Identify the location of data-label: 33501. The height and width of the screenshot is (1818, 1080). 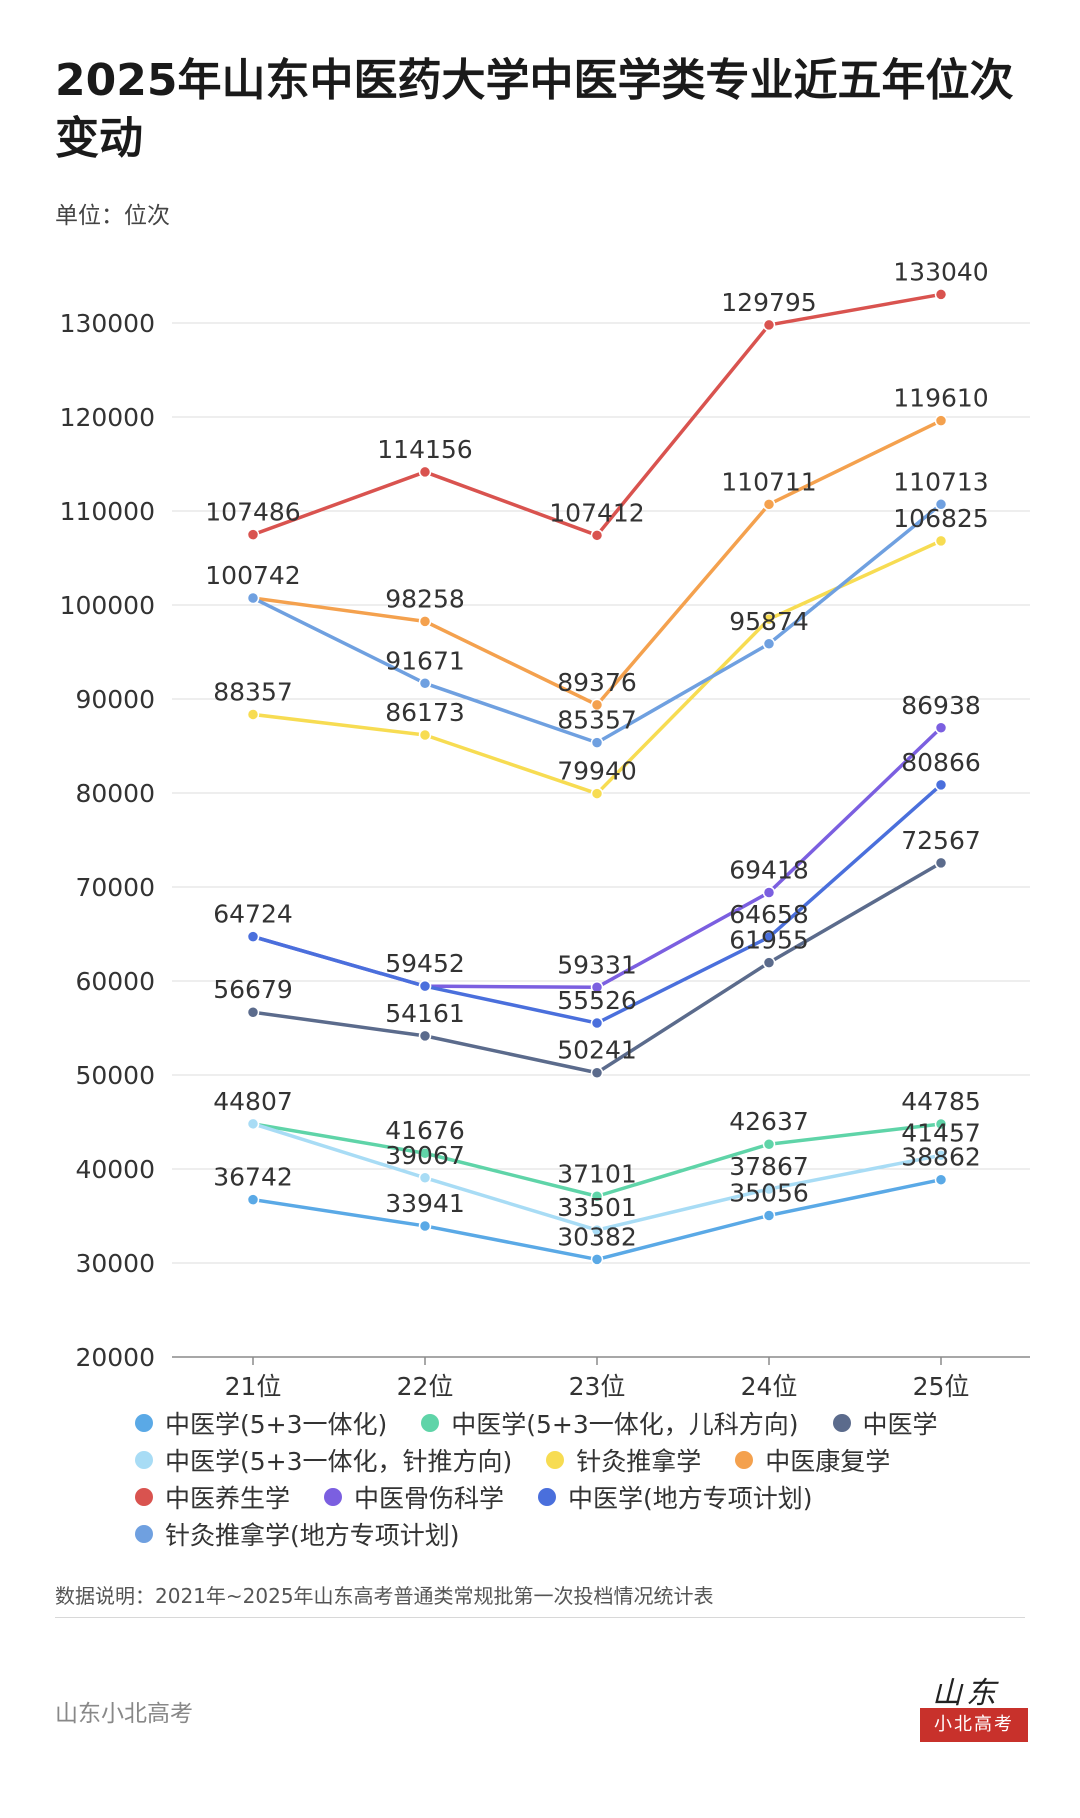
(597, 1207).